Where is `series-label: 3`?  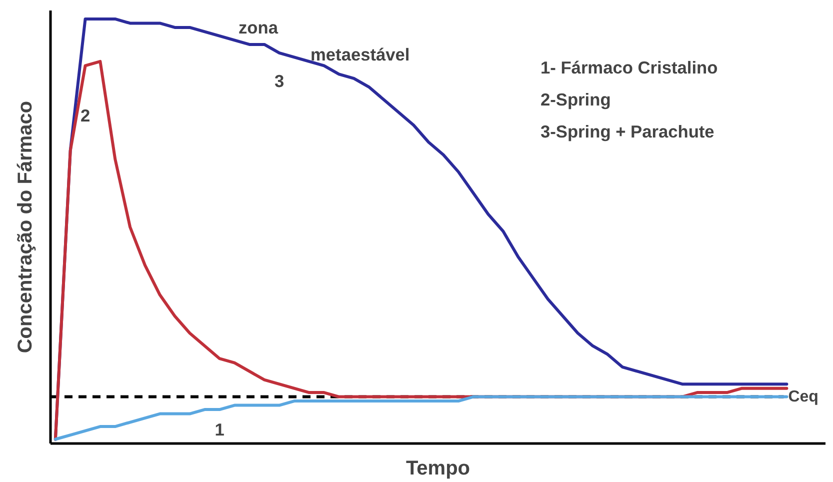 series-label: 3 is located at coordinates (279, 80).